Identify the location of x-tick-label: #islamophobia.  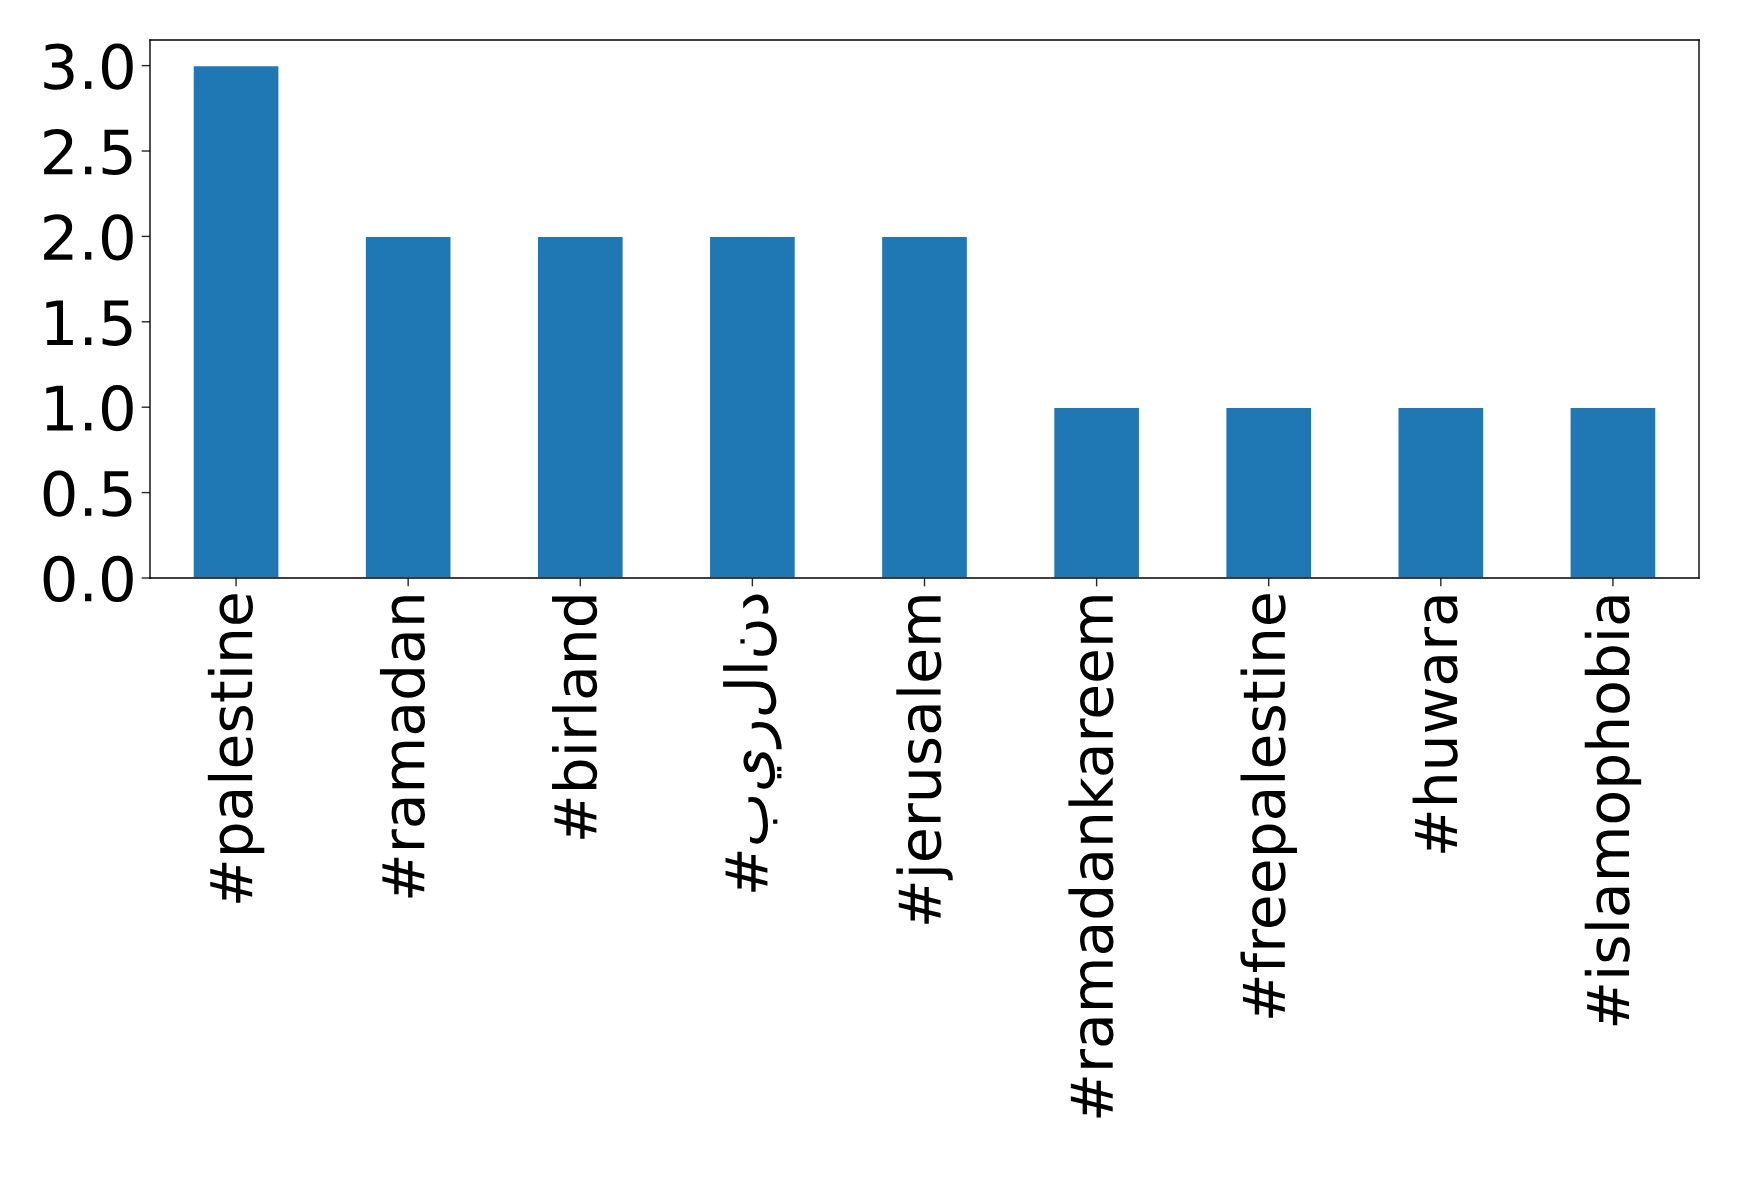
(1613, 811).